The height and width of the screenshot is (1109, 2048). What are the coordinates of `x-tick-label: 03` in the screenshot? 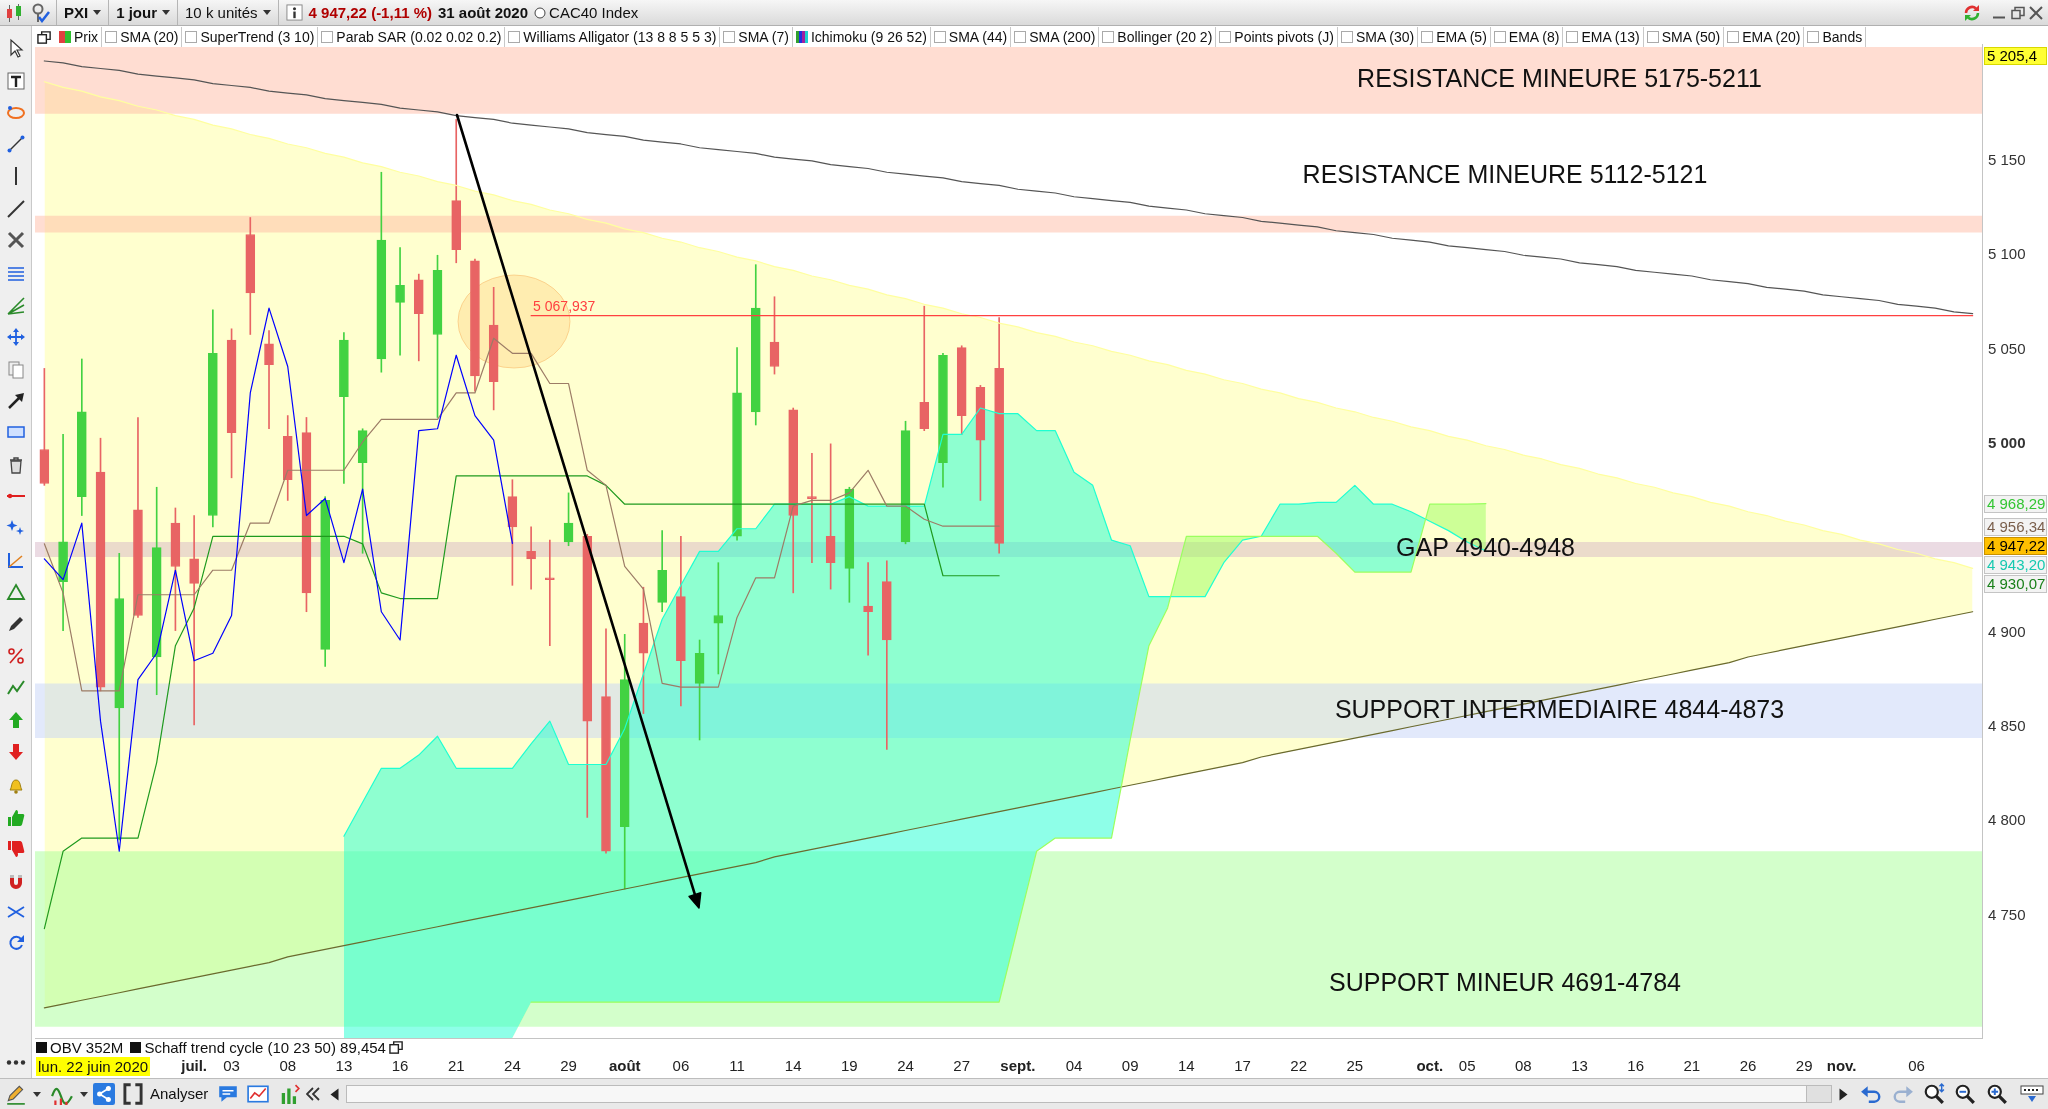 It's located at (231, 1066).